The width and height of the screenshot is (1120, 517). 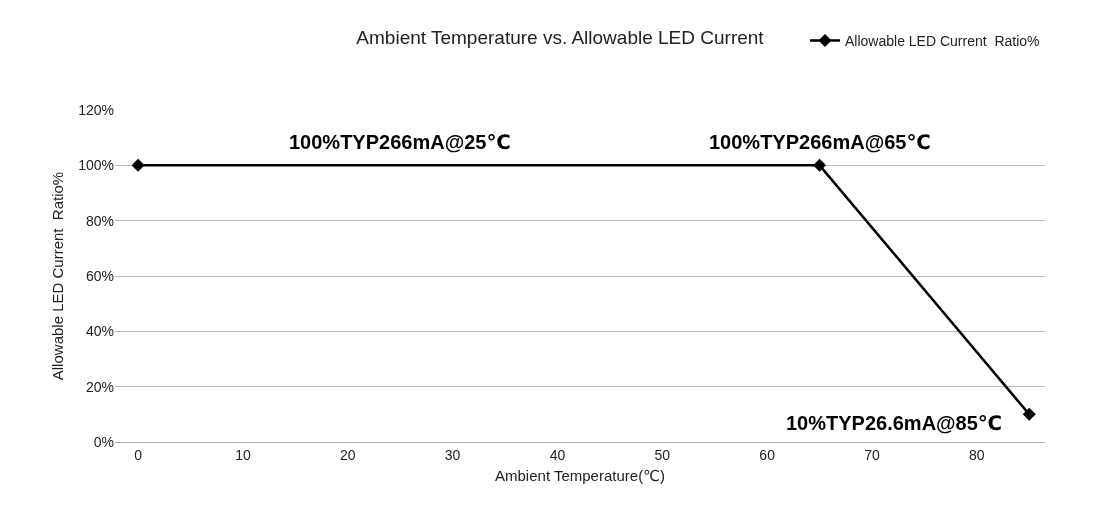 What do you see at coordinates (557, 454) in the screenshot?
I see `x-tick-label: 40` at bounding box center [557, 454].